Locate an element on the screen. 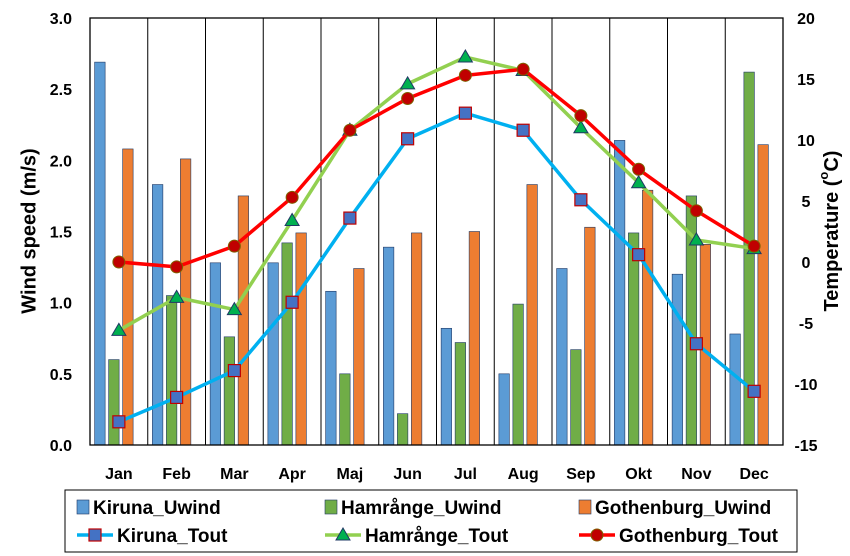 Image resolution: width=850 pixels, height=556 pixels. bar-kiruna-uwind-jul is located at coordinates (446, 386).